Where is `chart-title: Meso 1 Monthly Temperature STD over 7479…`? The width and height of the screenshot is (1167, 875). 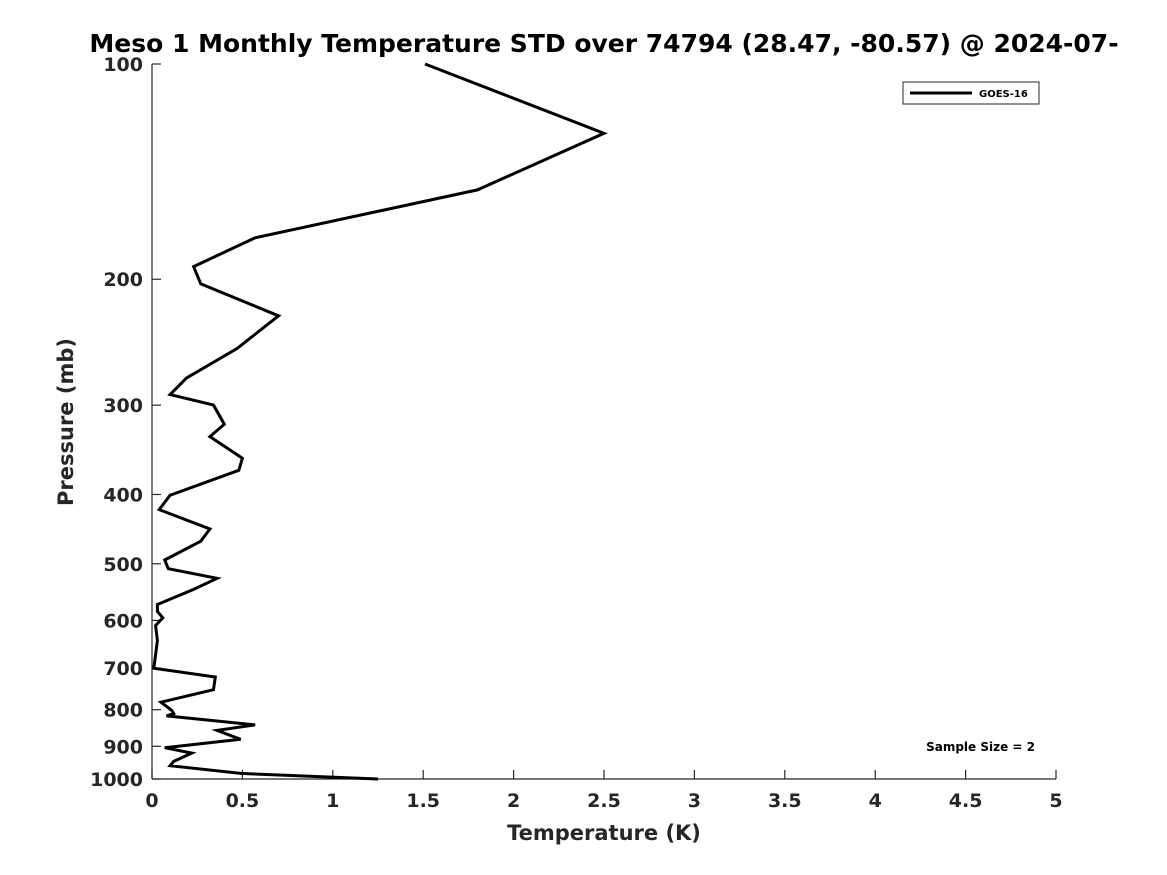
chart-title: Meso 1 Monthly Temperature STD over 7479… is located at coordinates (603, 43).